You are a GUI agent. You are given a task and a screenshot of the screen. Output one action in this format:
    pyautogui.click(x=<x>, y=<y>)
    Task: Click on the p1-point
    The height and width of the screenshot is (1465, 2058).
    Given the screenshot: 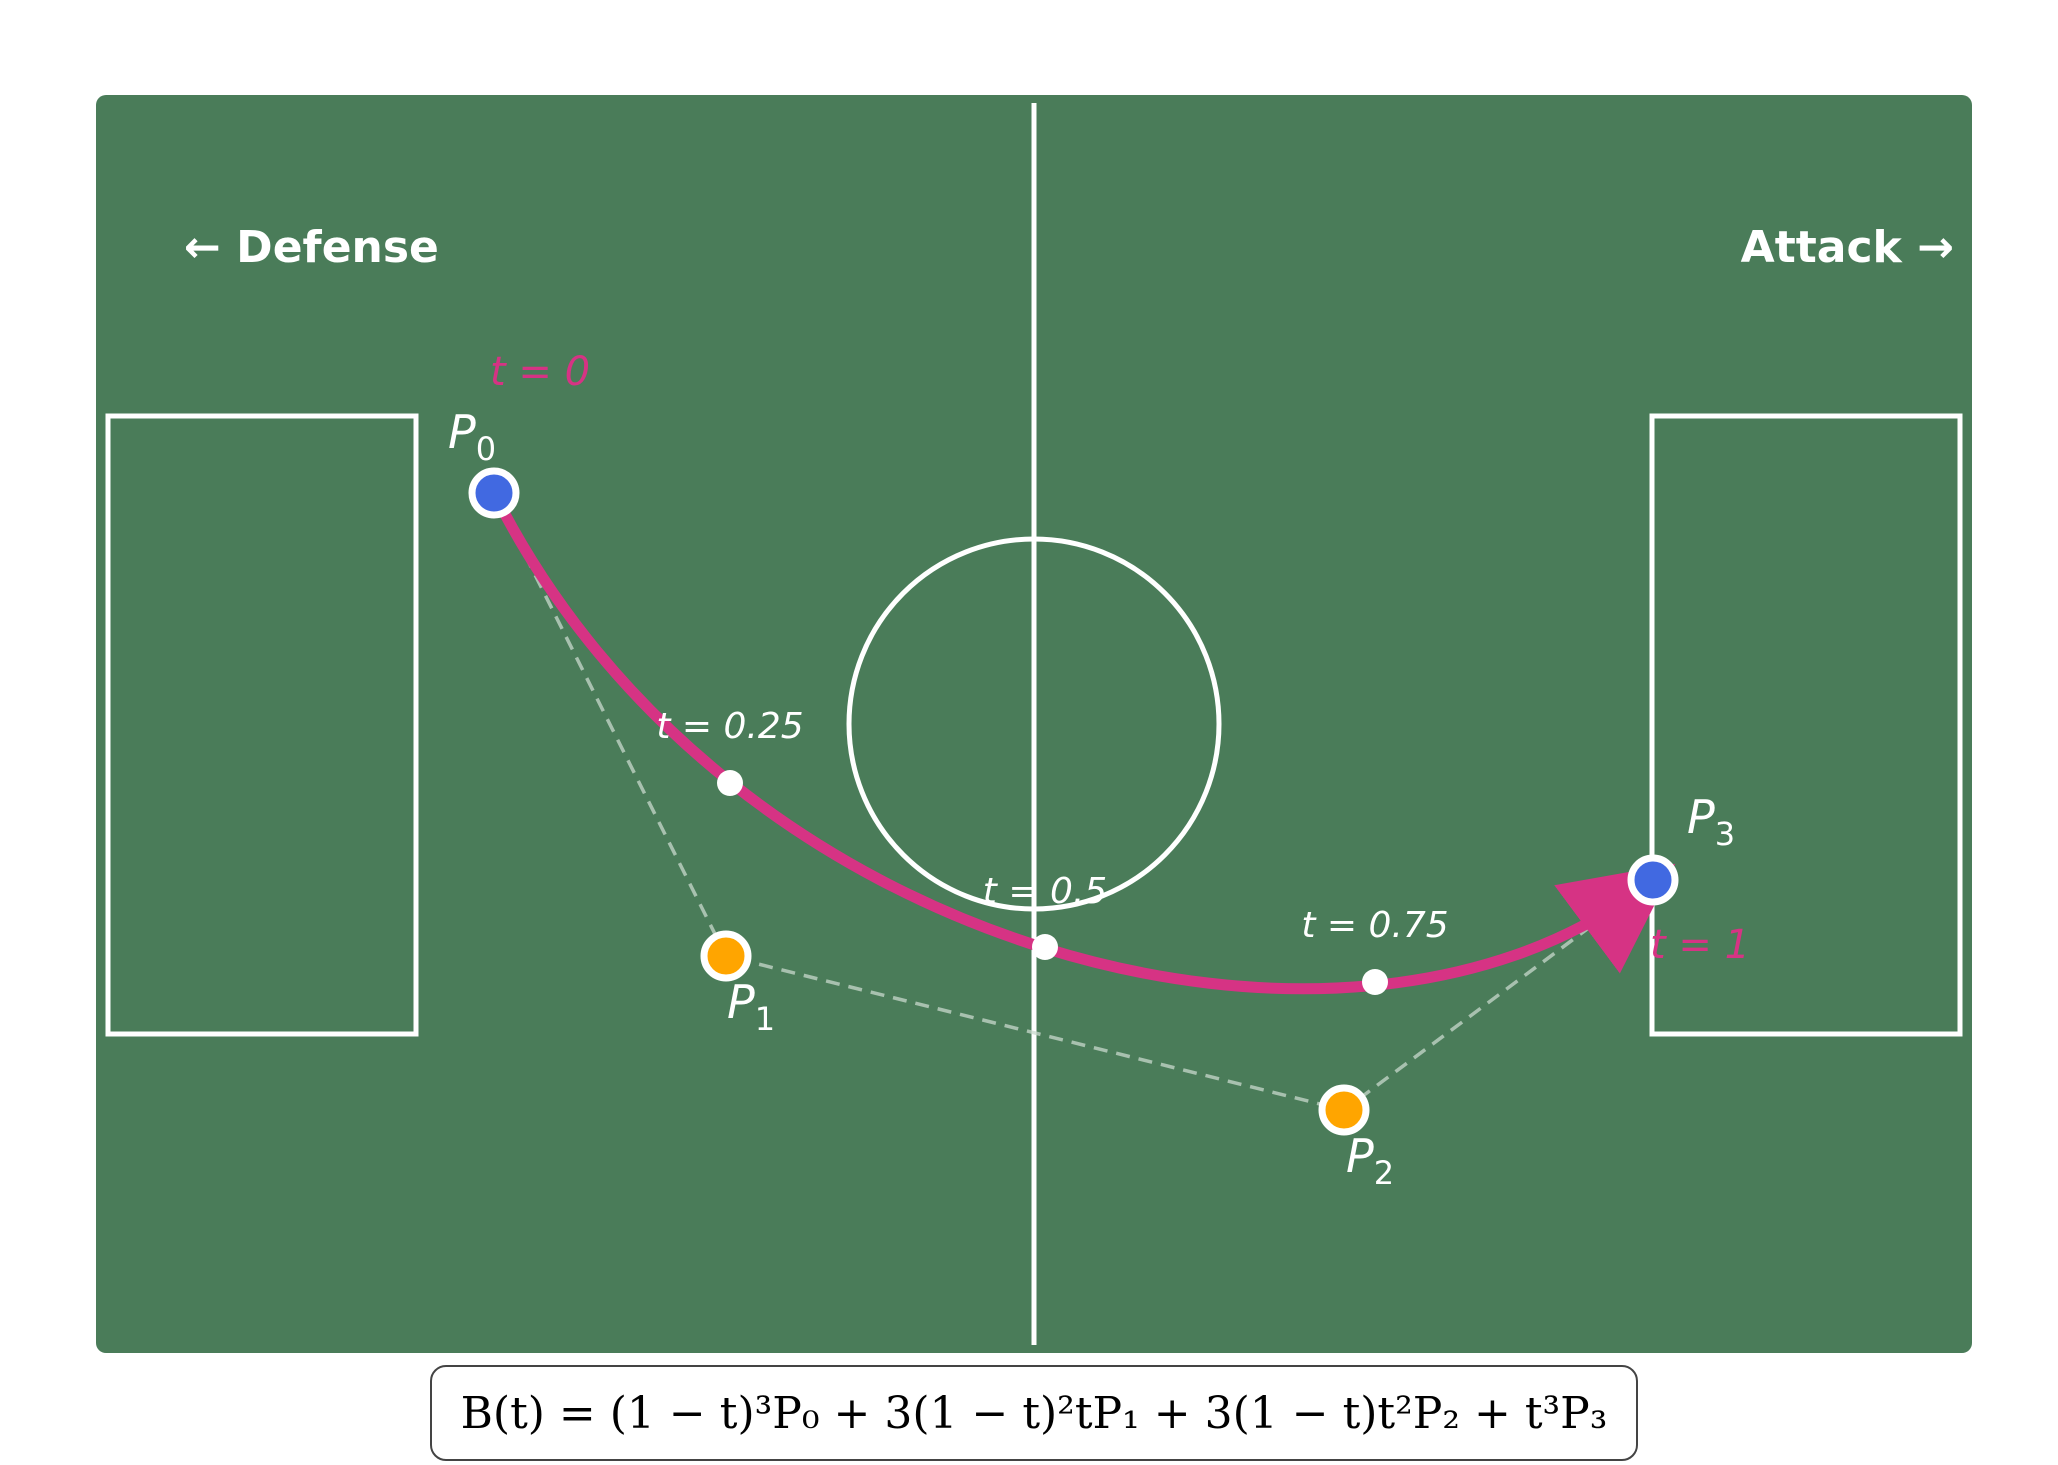 What is the action you would take?
    pyautogui.click(x=726, y=956)
    